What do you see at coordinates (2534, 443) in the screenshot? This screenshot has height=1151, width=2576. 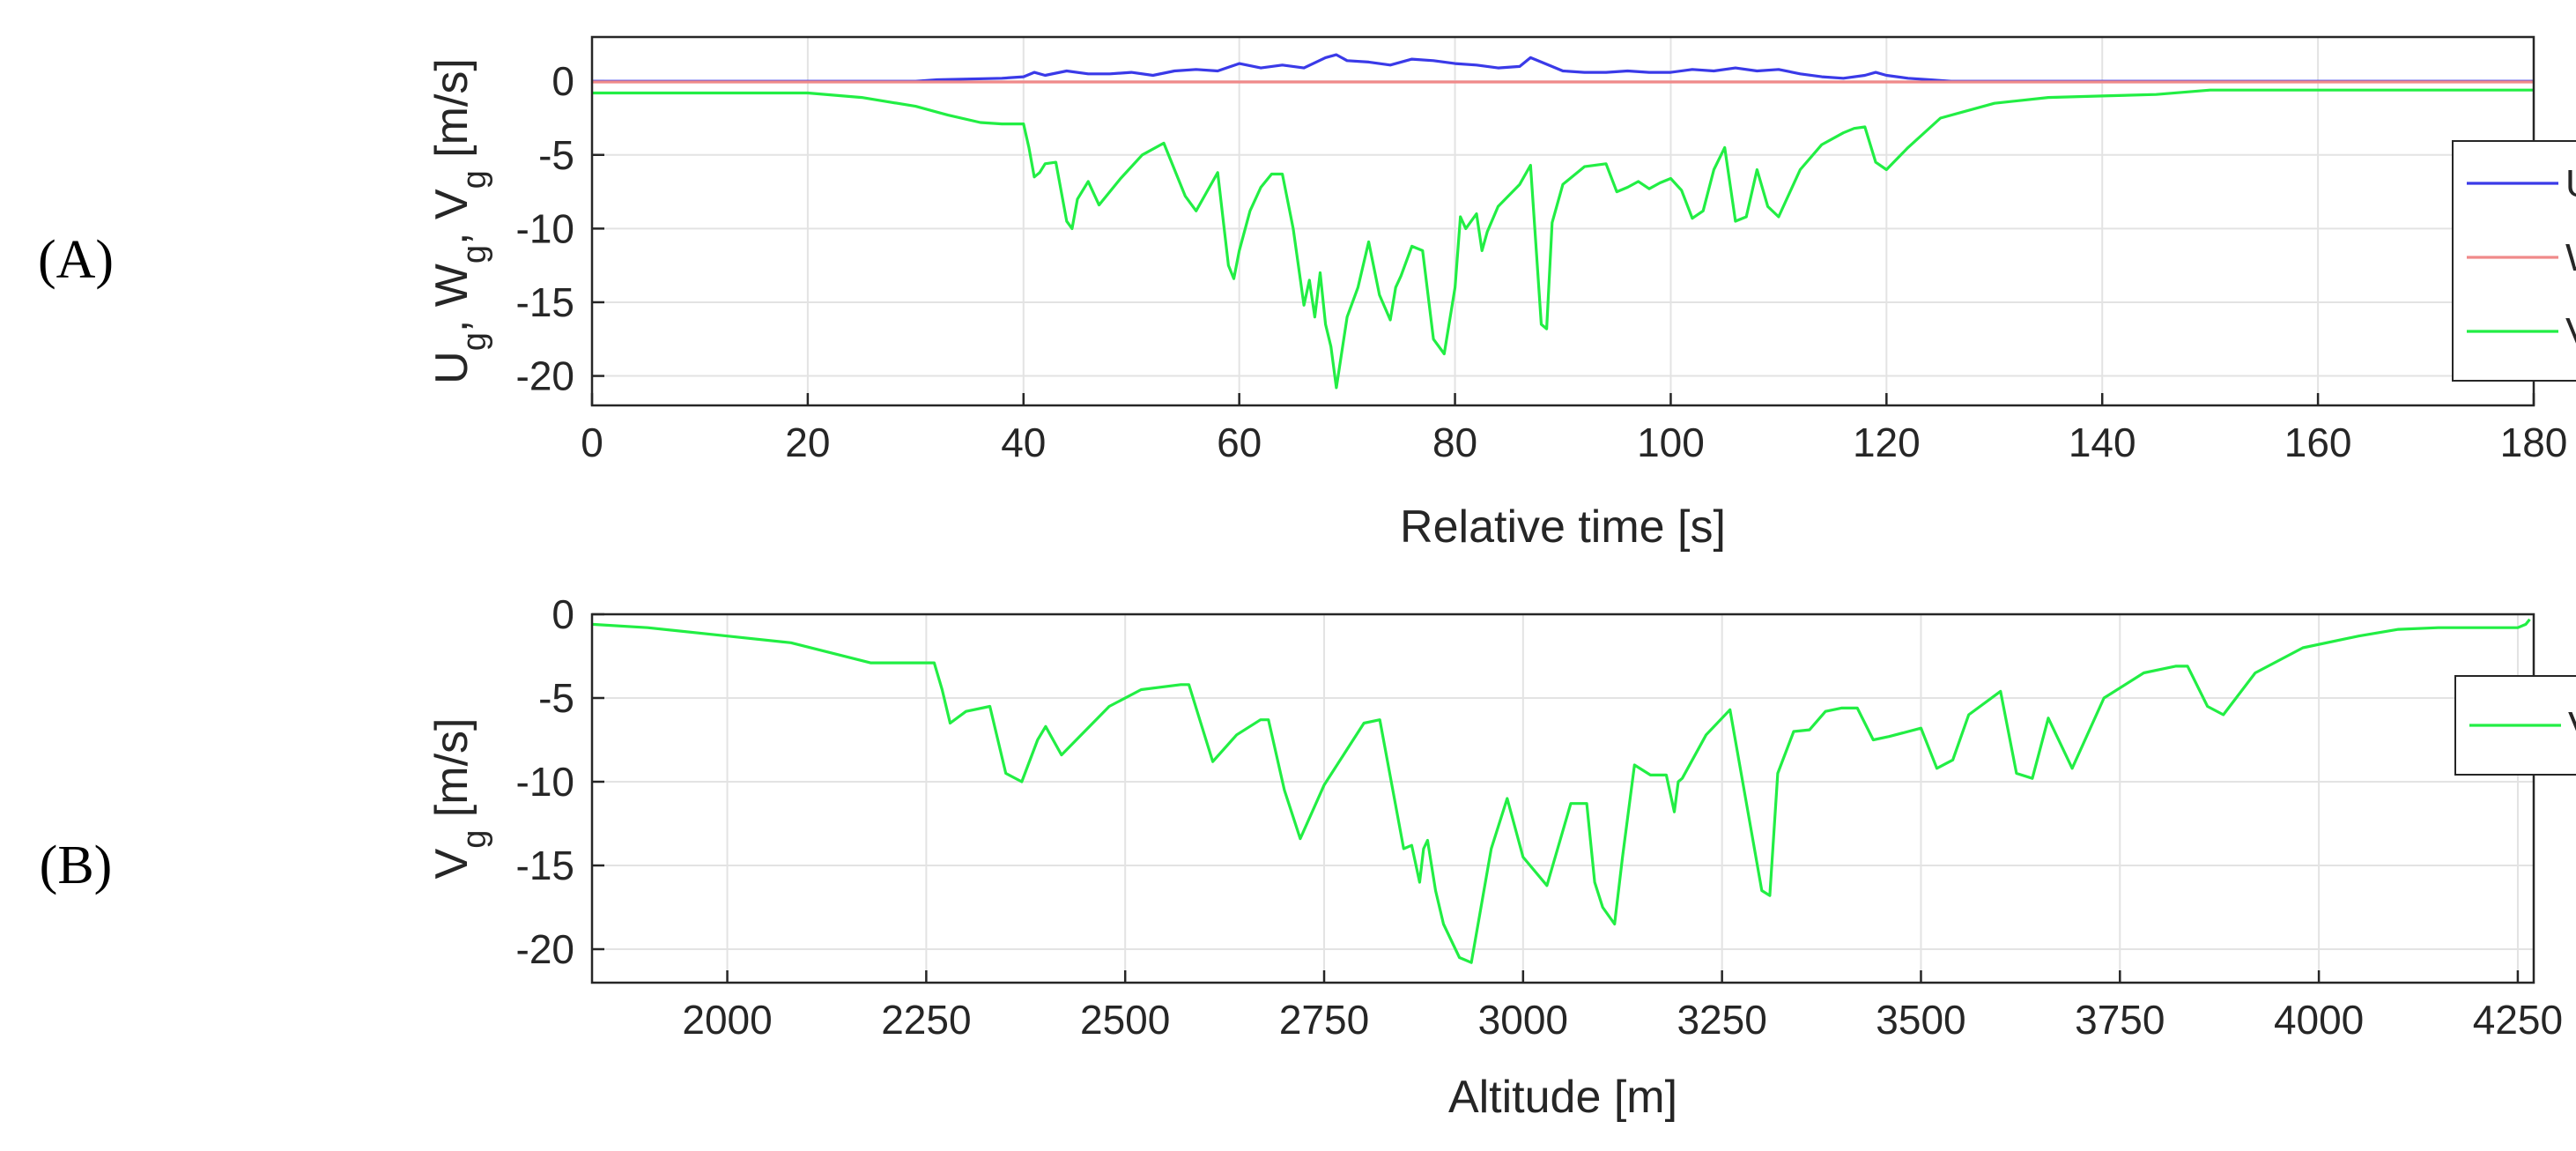 I see `panel-a-x-tick-label: 180` at bounding box center [2534, 443].